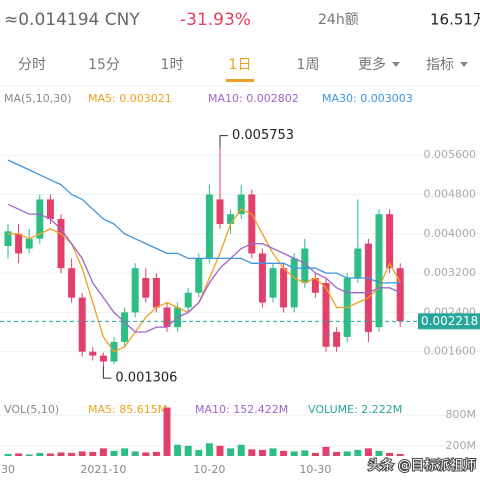  What do you see at coordinates (127, 409) in the screenshot?
I see `vol-legend: MA5: 85.615M` at bounding box center [127, 409].